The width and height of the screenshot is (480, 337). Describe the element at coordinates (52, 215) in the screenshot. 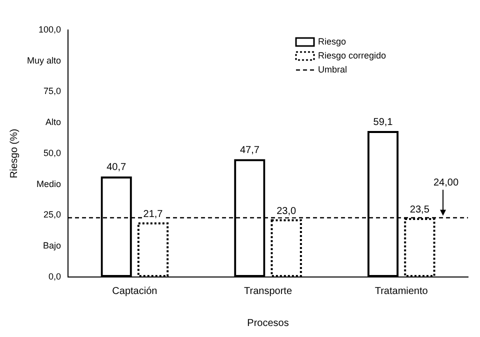

I see `y-tick-label: 25,0` at that location.